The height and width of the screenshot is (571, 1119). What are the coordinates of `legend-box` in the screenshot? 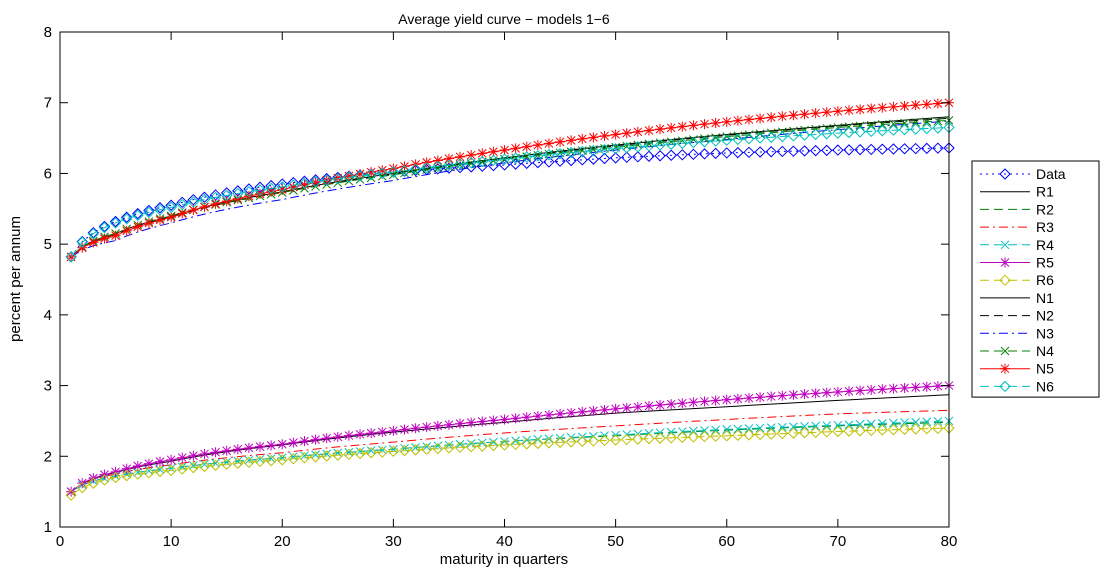 It's located at (1035, 279).